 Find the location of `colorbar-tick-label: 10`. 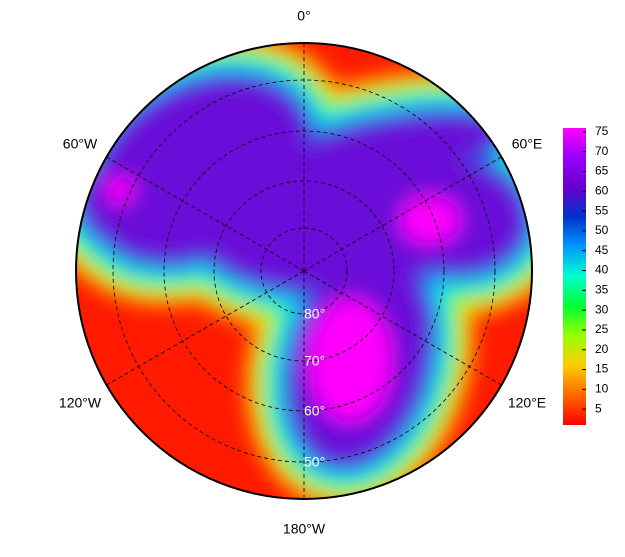

colorbar-tick-label: 10 is located at coordinates (602, 389).